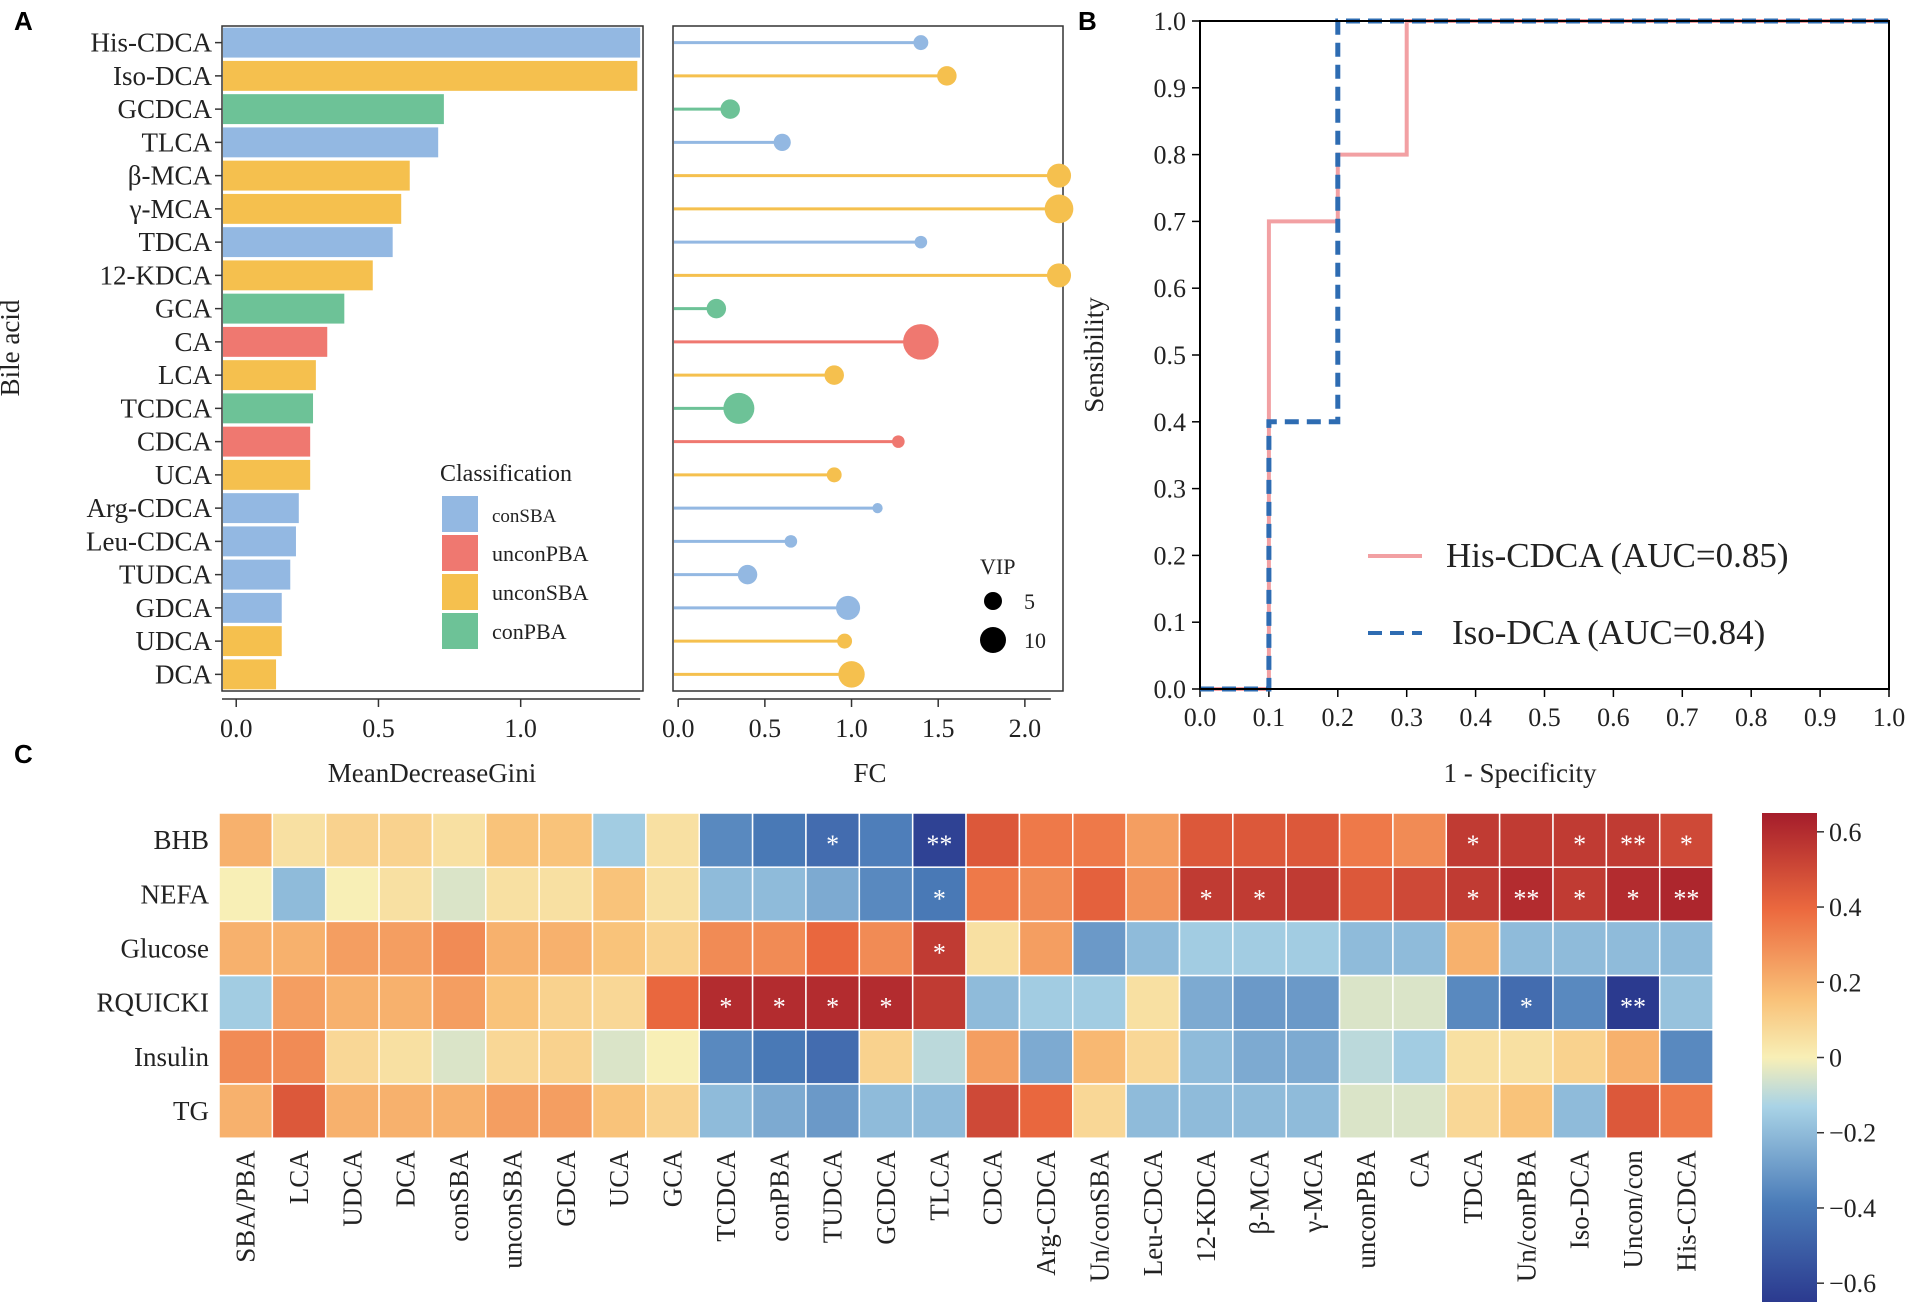 The width and height of the screenshot is (1907, 1305). What do you see at coordinates (430, 75) in the screenshot?
I see `gini-bar-iso-dca` at bounding box center [430, 75].